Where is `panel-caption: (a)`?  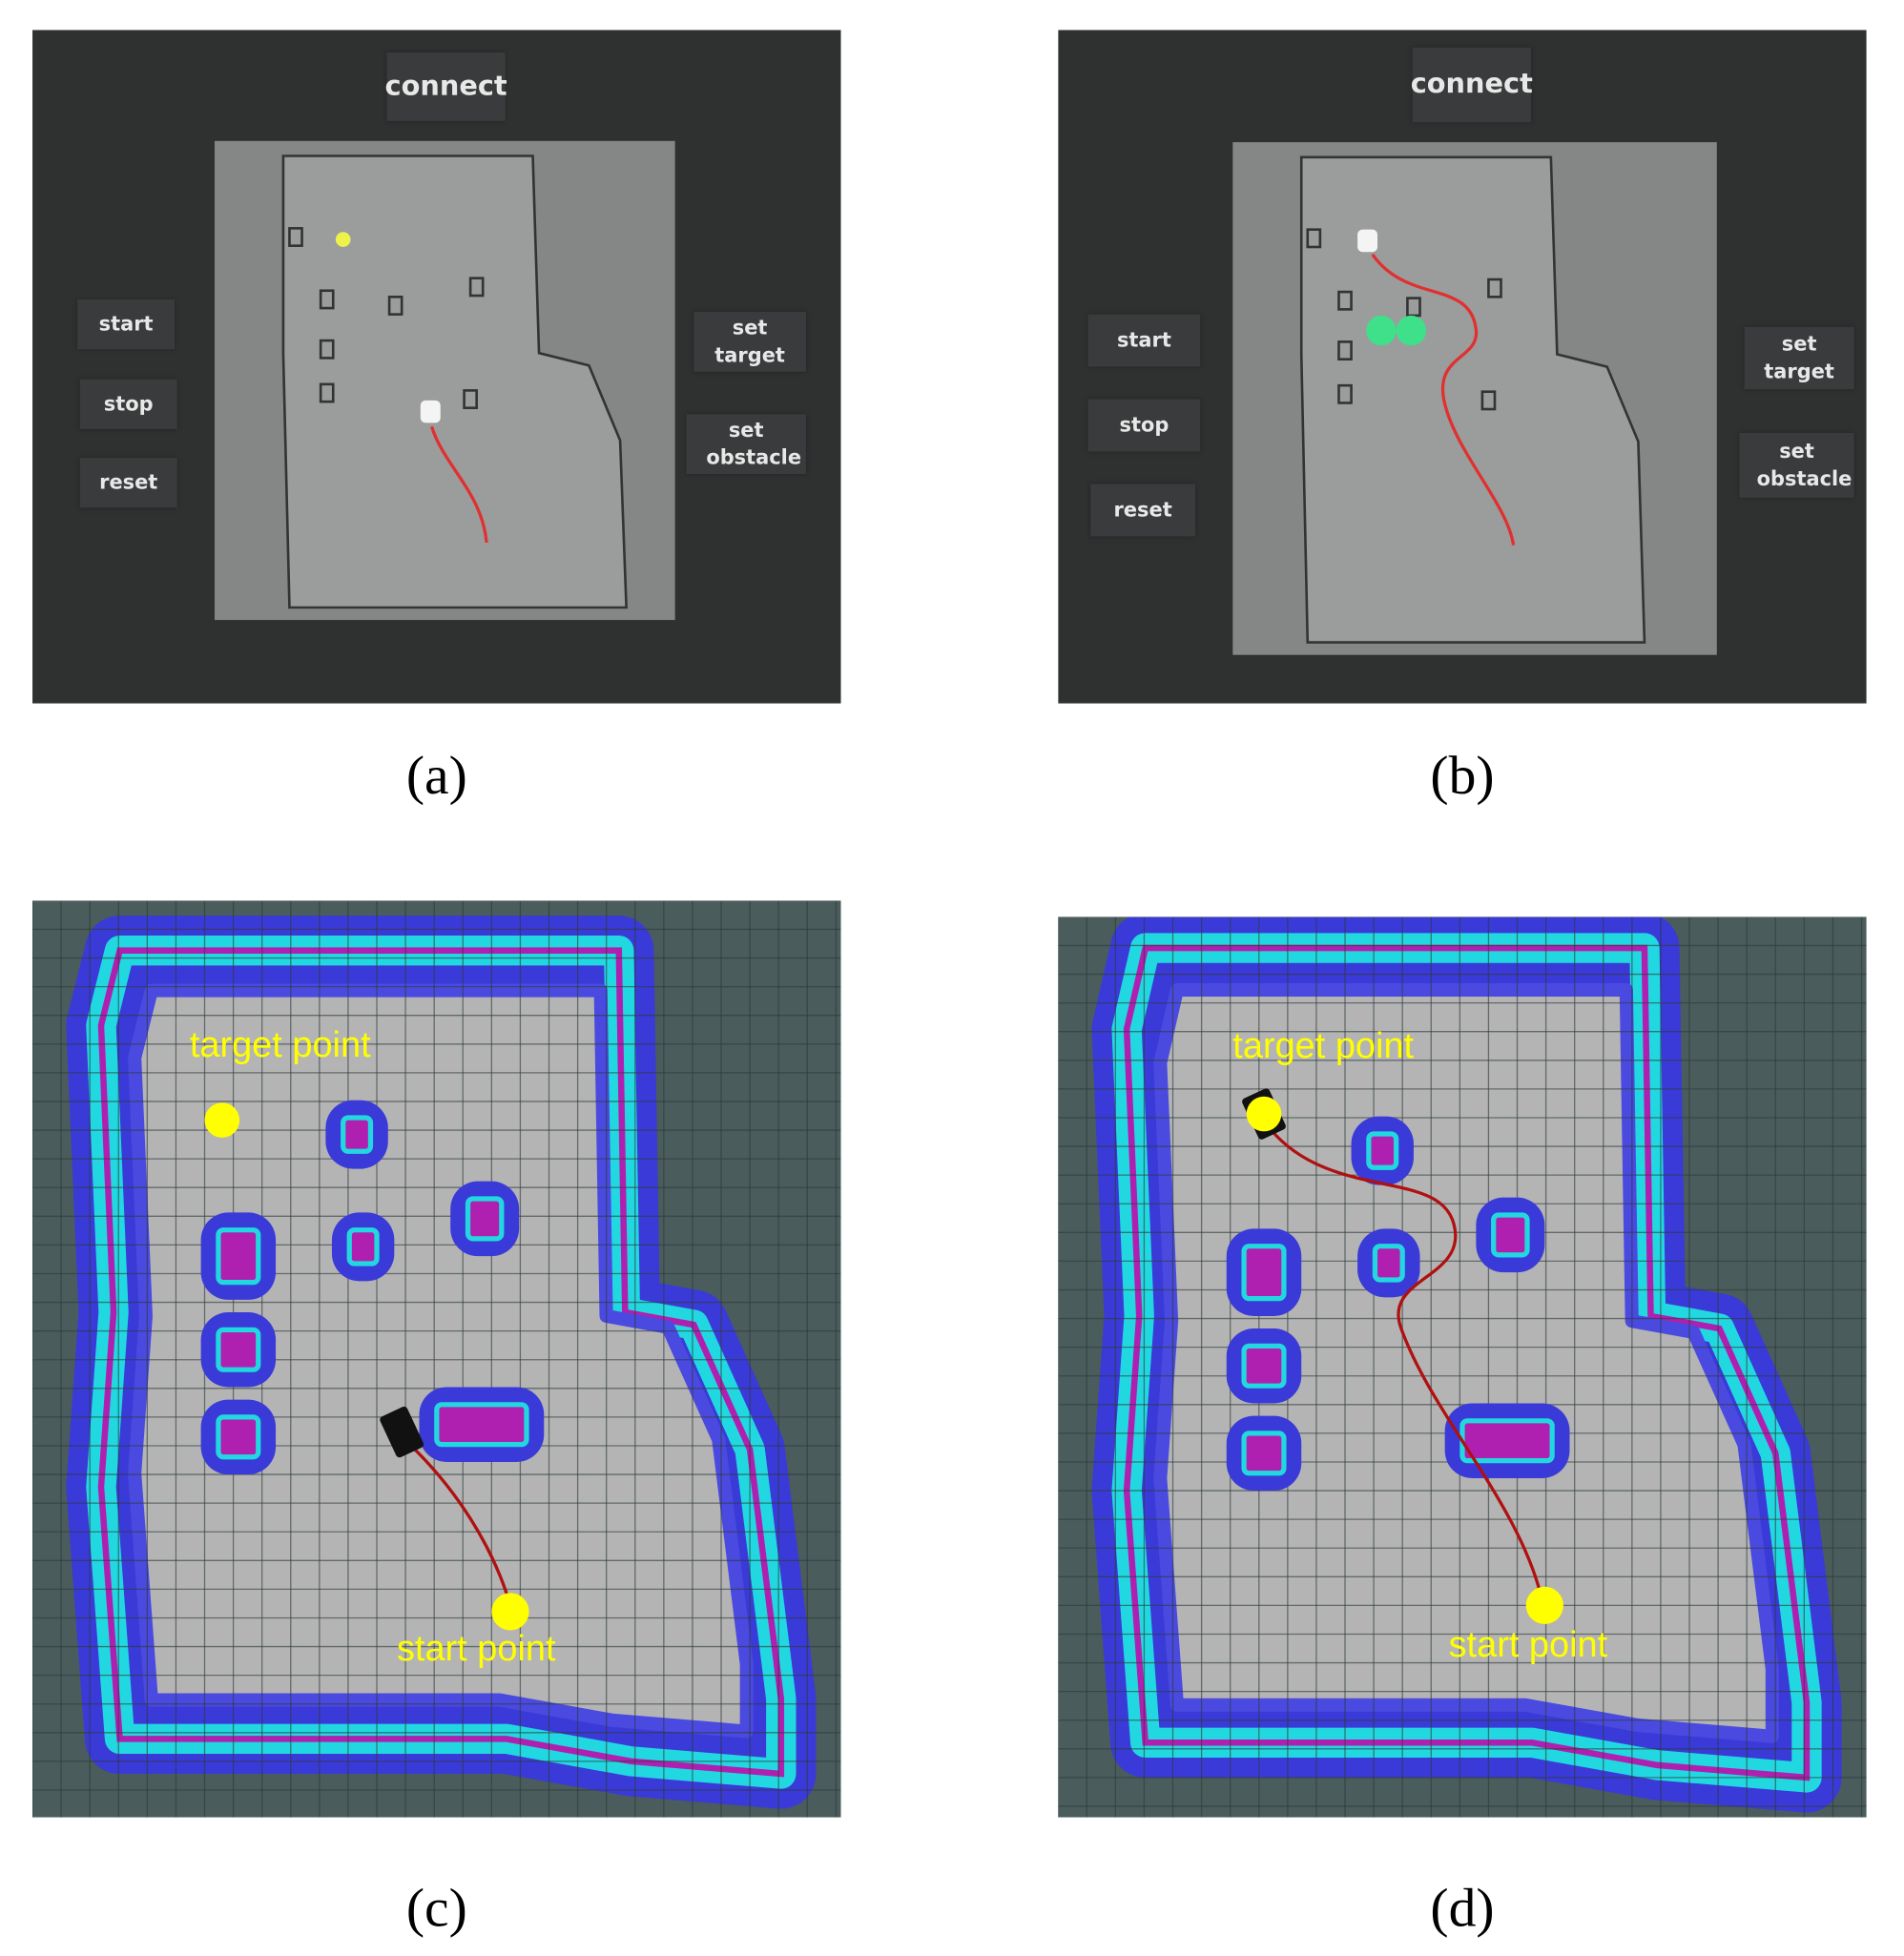
panel-caption: (a) is located at coordinates (436, 775).